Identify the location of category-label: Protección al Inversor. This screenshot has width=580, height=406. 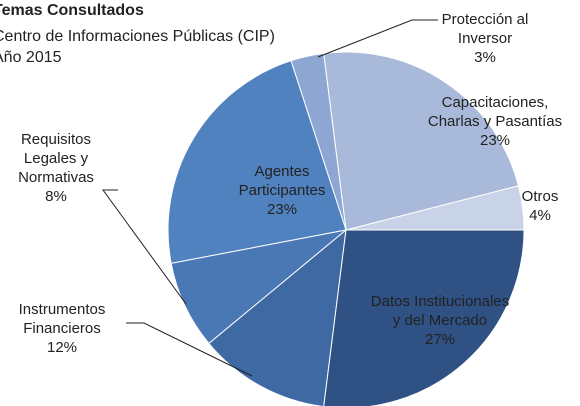
(485, 29).